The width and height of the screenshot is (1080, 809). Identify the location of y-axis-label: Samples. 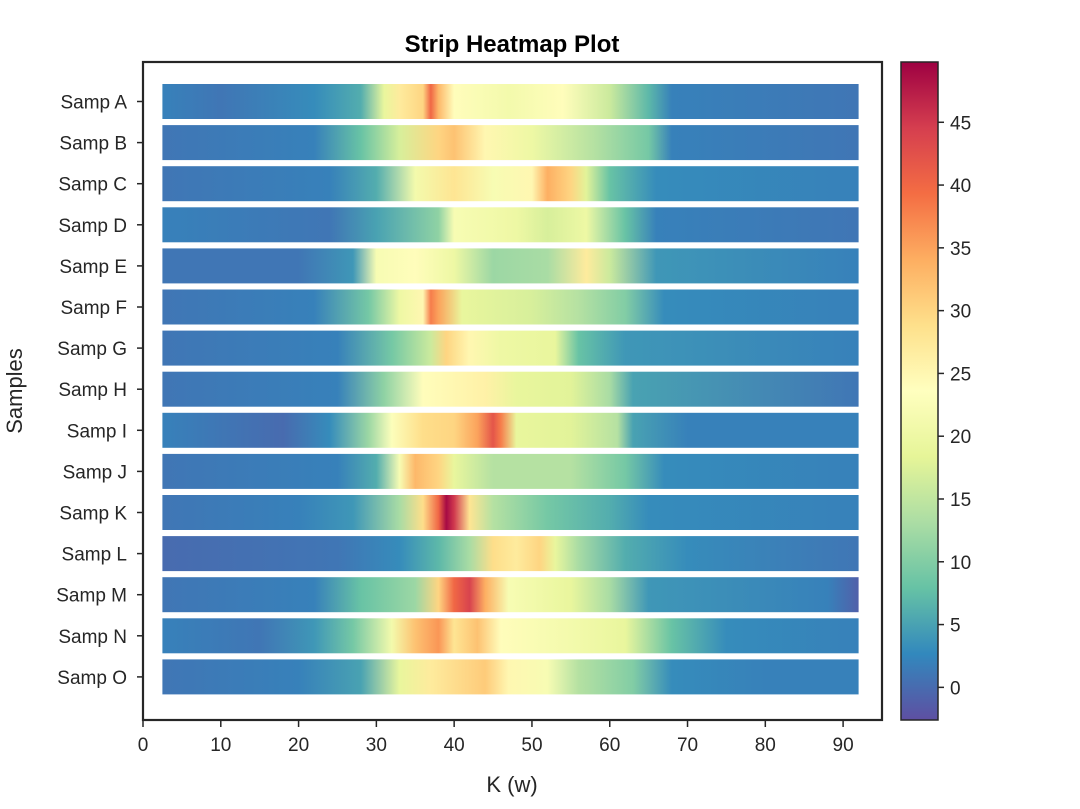
(14, 391).